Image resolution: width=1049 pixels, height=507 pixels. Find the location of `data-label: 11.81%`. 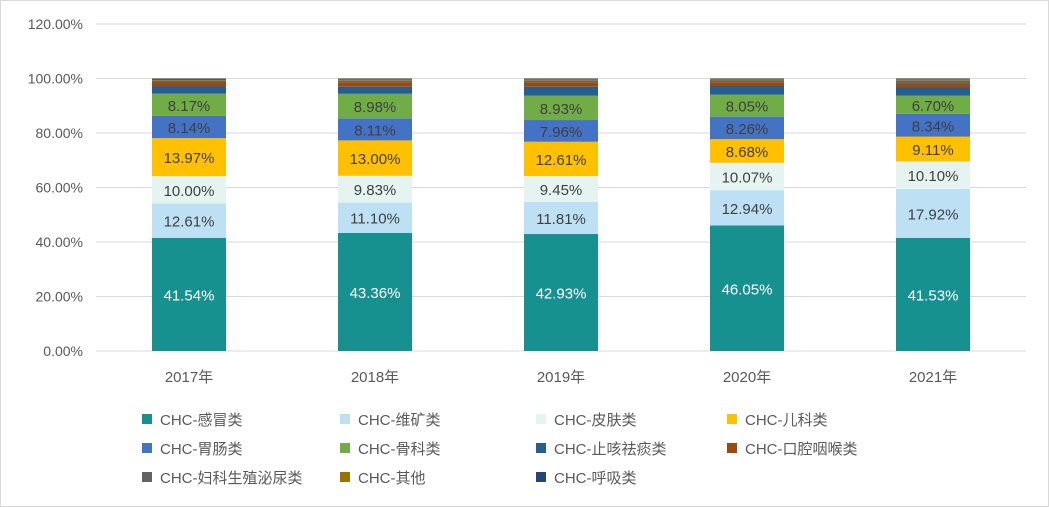

data-label: 11.81% is located at coordinates (561, 219).